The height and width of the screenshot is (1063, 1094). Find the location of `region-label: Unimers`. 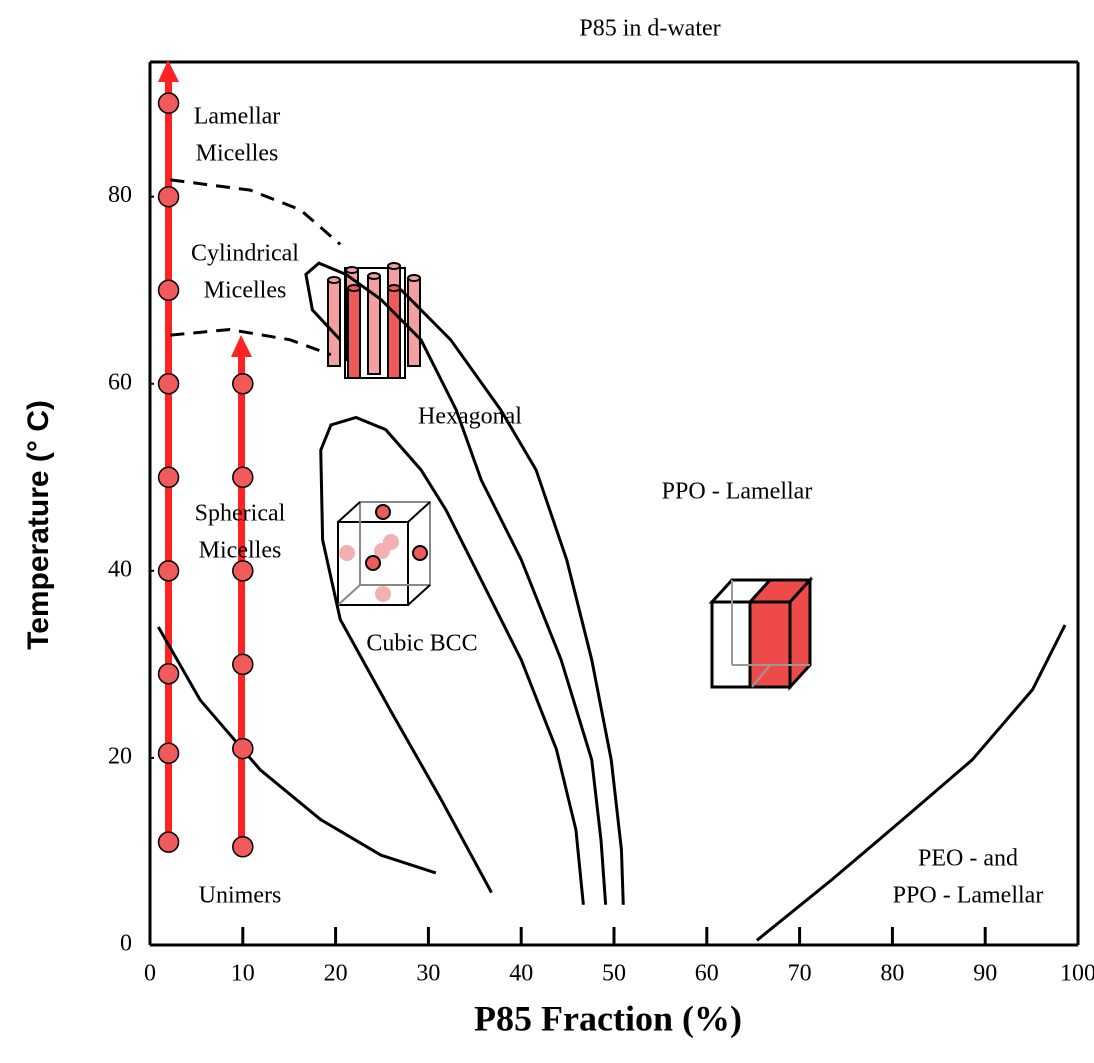

region-label: Unimers is located at coordinates (240, 896).